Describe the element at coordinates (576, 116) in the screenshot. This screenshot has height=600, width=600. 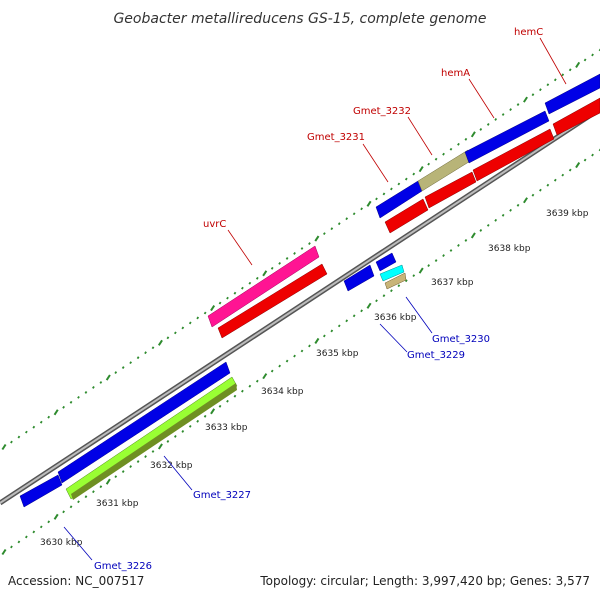
I see `gene-hemc-reverse` at that location.